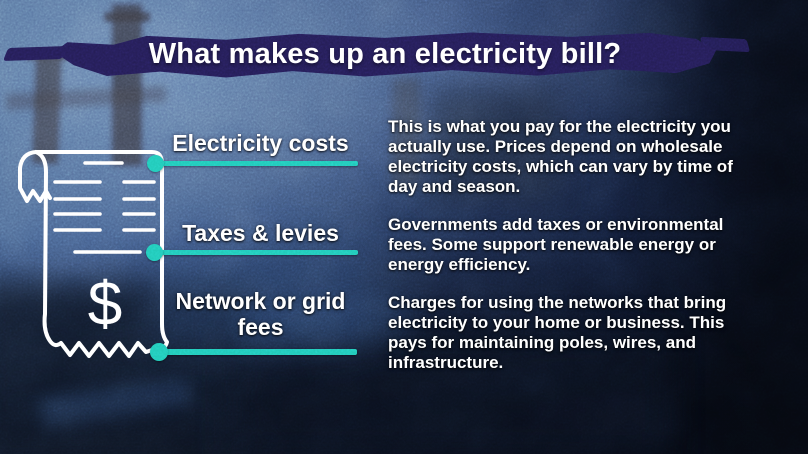  Describe the element at coordinates (159, 352) in the screenshot. I see `connector-dot-network-fees` at that location.